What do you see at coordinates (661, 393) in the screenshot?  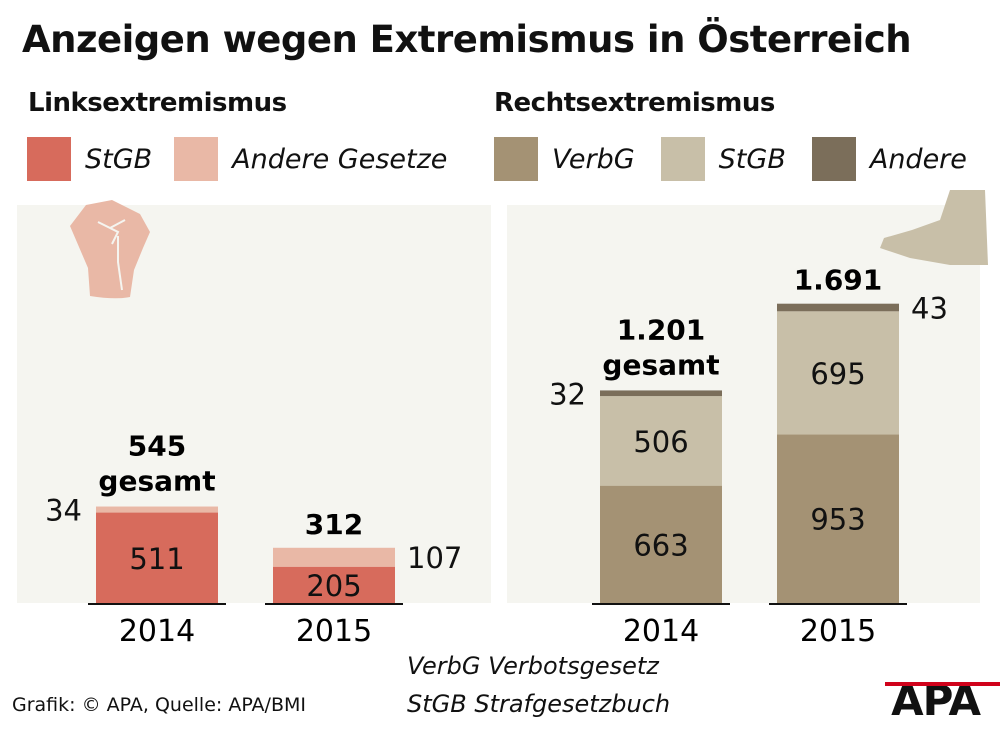 I see `bar-andere-2014` at bounding box center [661, 393].